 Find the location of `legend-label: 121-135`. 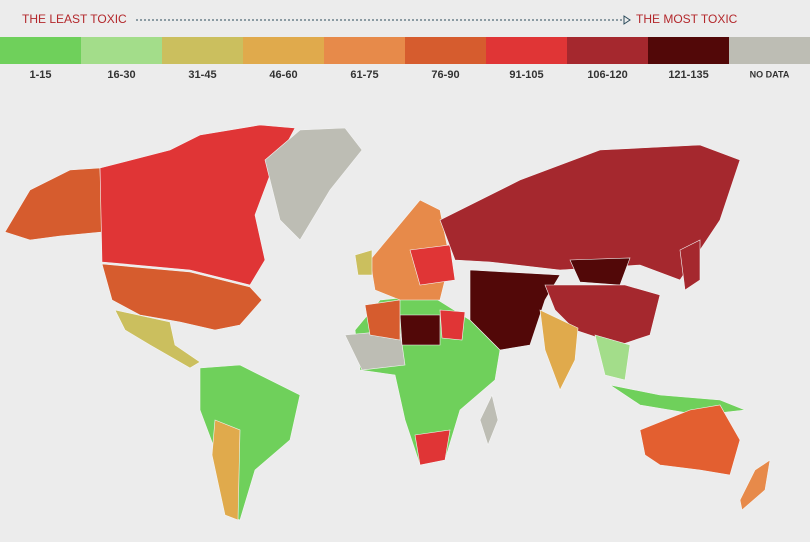

legend-label: 121-135 is located at coordinates (688, 75).